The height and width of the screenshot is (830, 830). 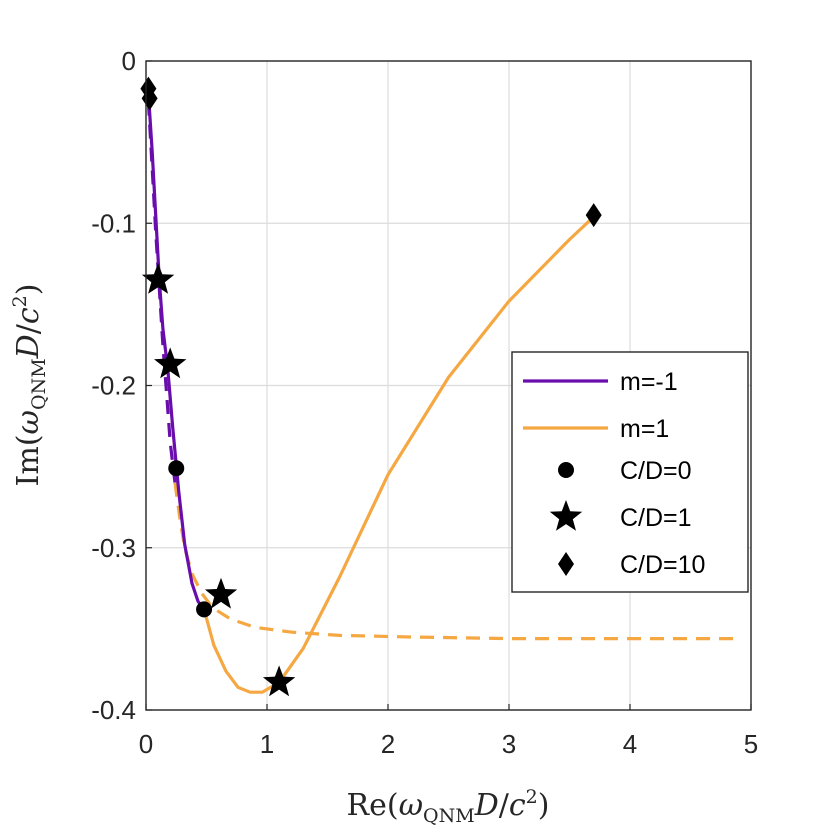 I want to click on svg-text: Re(ωQNMD/c2), so click(x=448, y=806).